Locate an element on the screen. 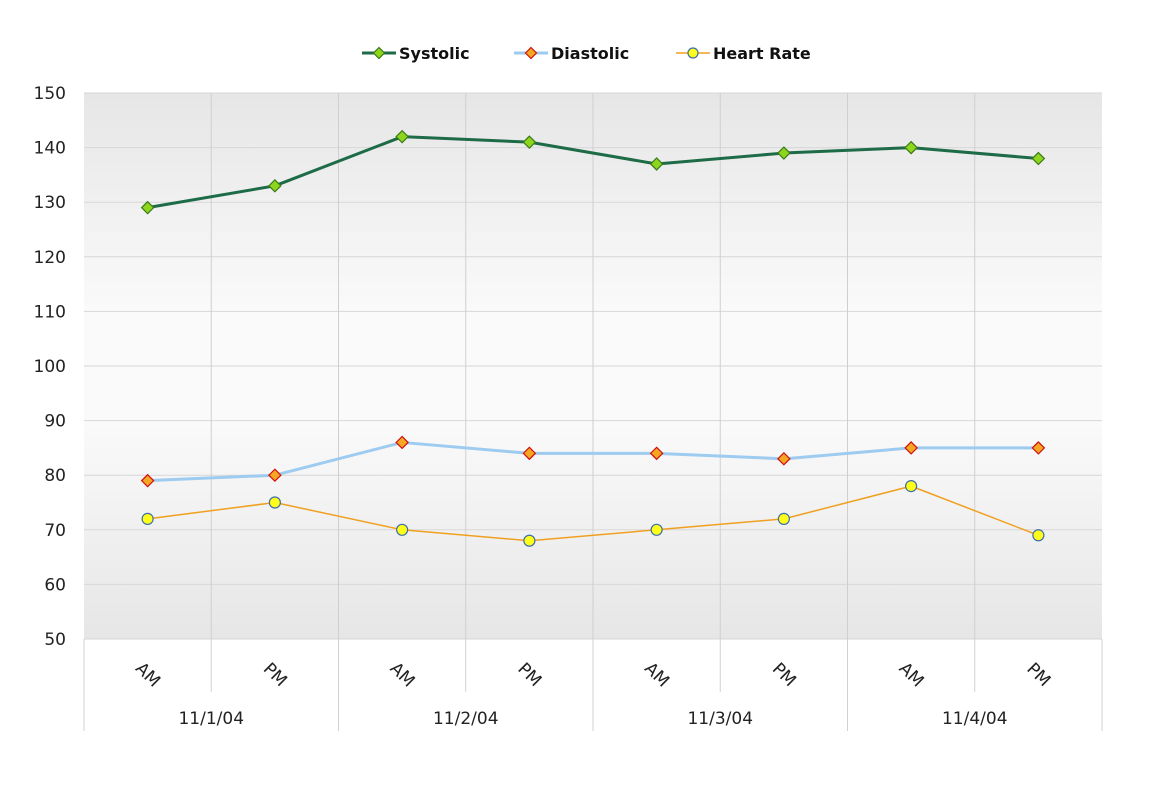 This screenshot has width=1150, height=811. y-tick-label: 120 is located at coordinates (50, 258).